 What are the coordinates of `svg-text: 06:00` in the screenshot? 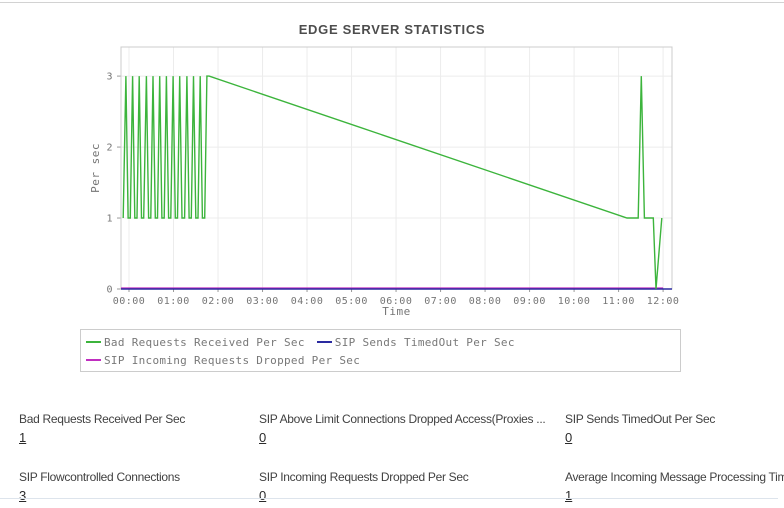 It's located at (396, 301).